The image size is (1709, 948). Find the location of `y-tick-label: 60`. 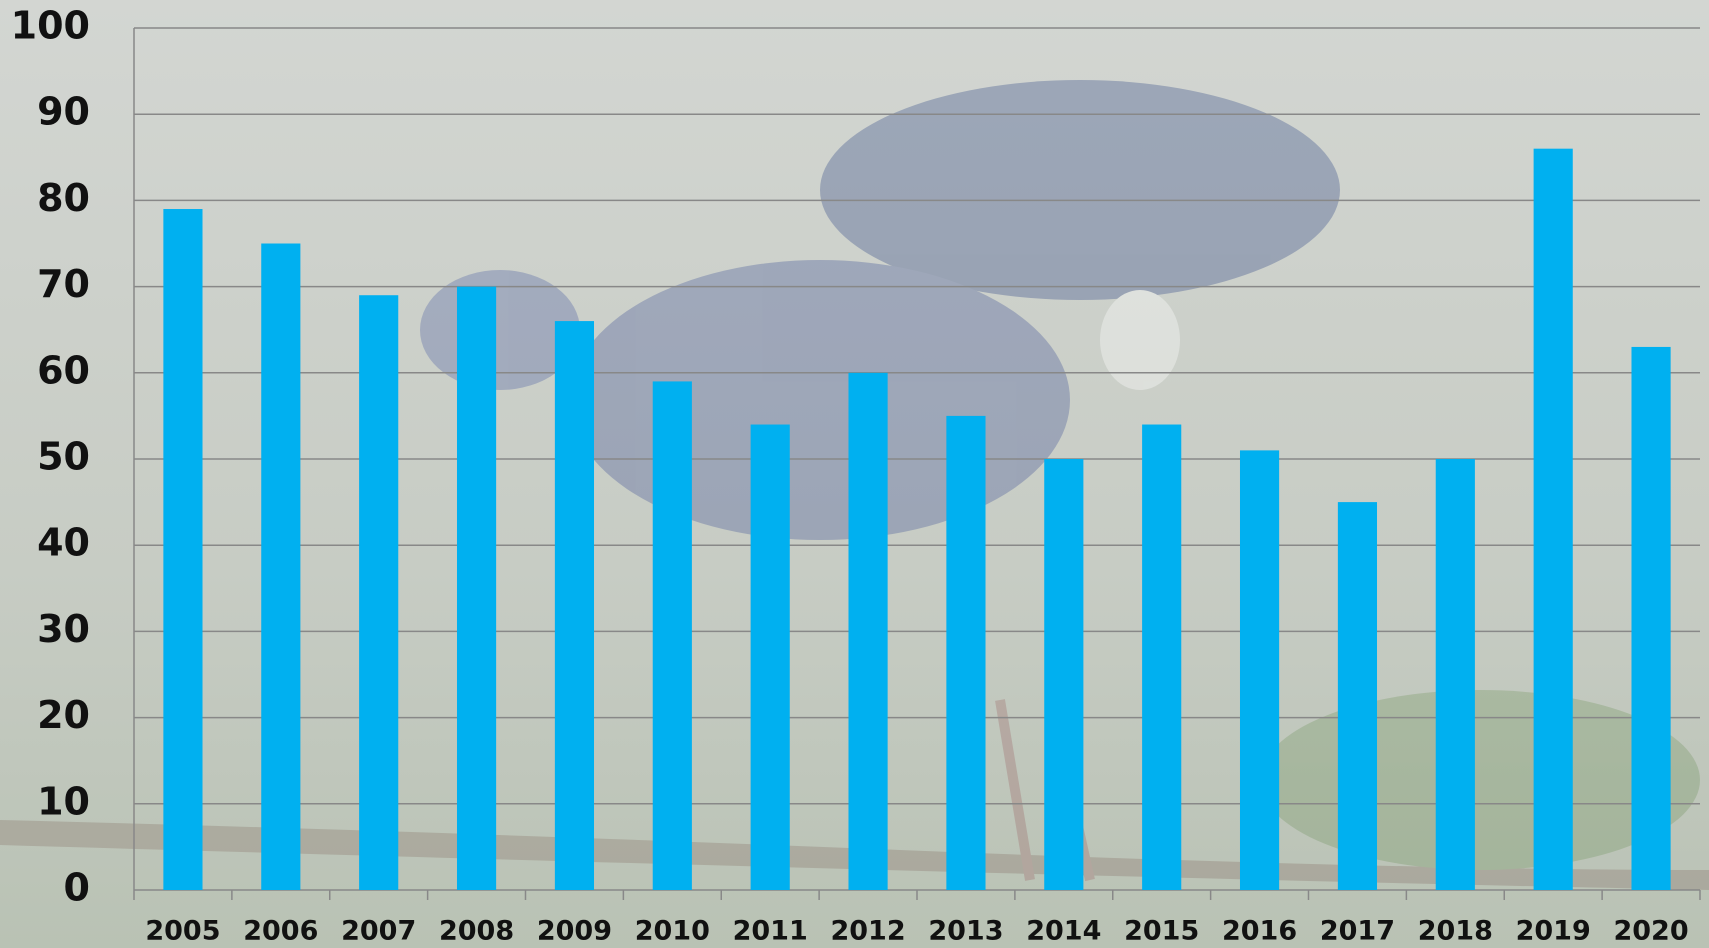

y-tick-label: 60 is located at coordinates (63, 370).